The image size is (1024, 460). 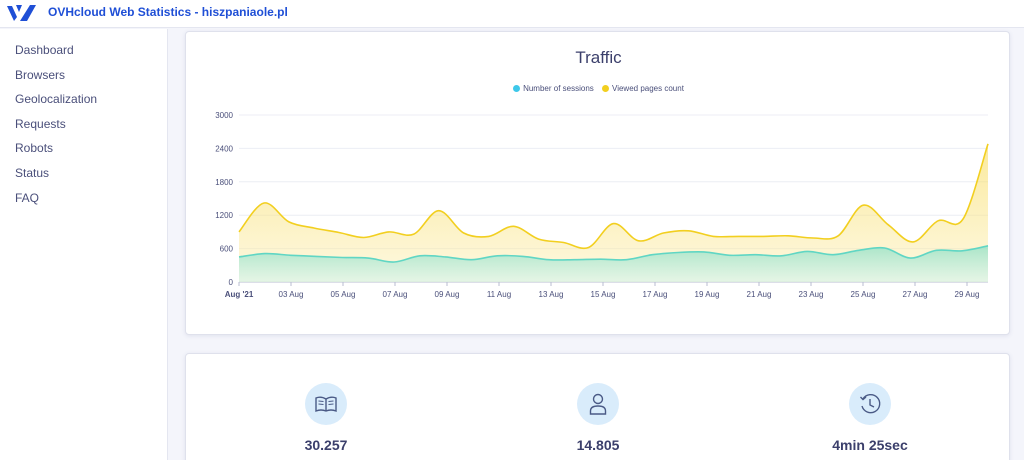 What do you see at coordinates (224, 182) in the screenshot?
I see `y-tick-label: 1800` at bounding box center [224, 182].